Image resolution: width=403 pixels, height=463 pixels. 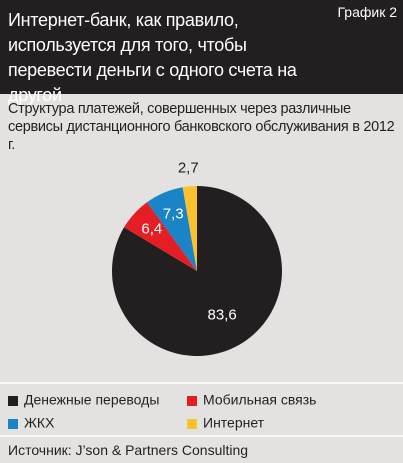 What do you see at coordinates (188, 167) in the screenshot?
I see `data-label: 2,7` at bounding box center [188, 167].